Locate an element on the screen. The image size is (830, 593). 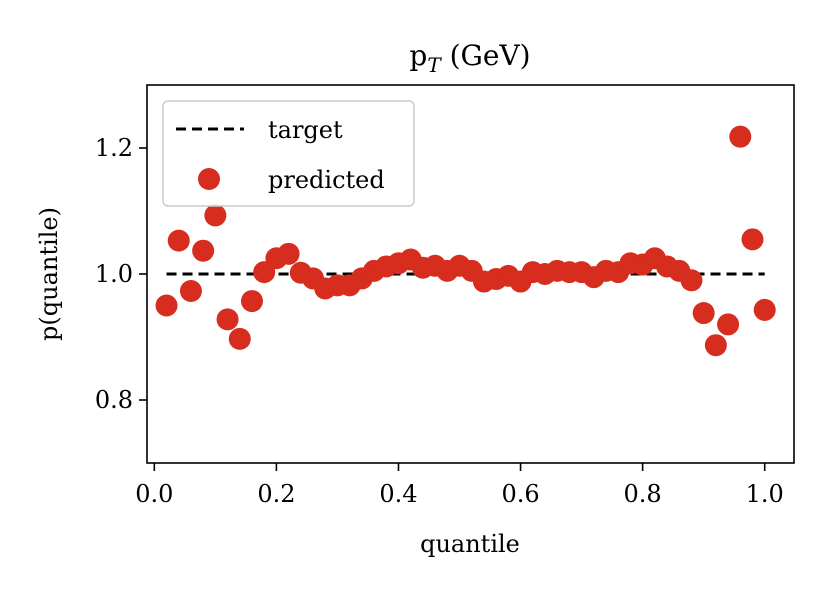
x-tick-label: 0.4 is located at coordinates (398, 494).